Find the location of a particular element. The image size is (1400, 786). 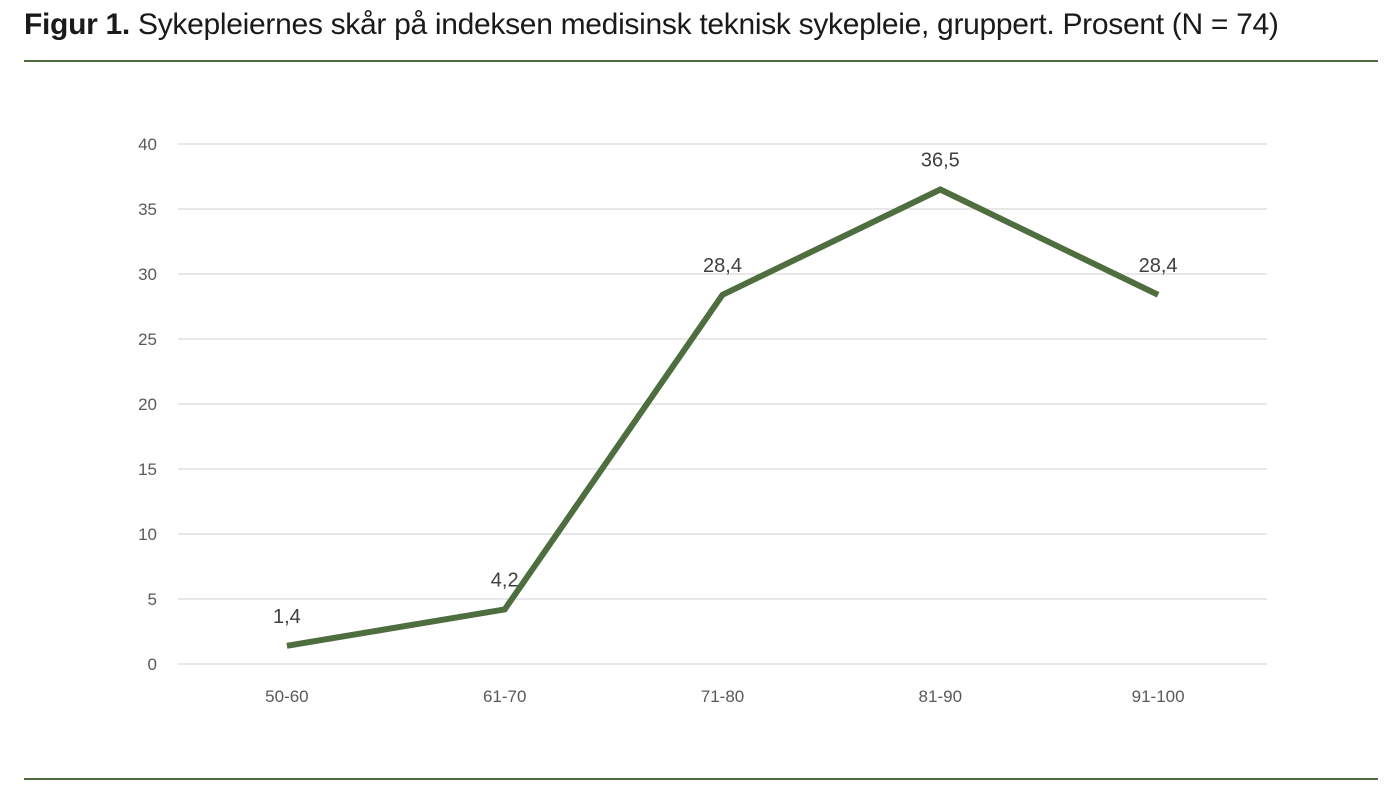

y-tick-label: 30 is located at coordinates (147, 274).